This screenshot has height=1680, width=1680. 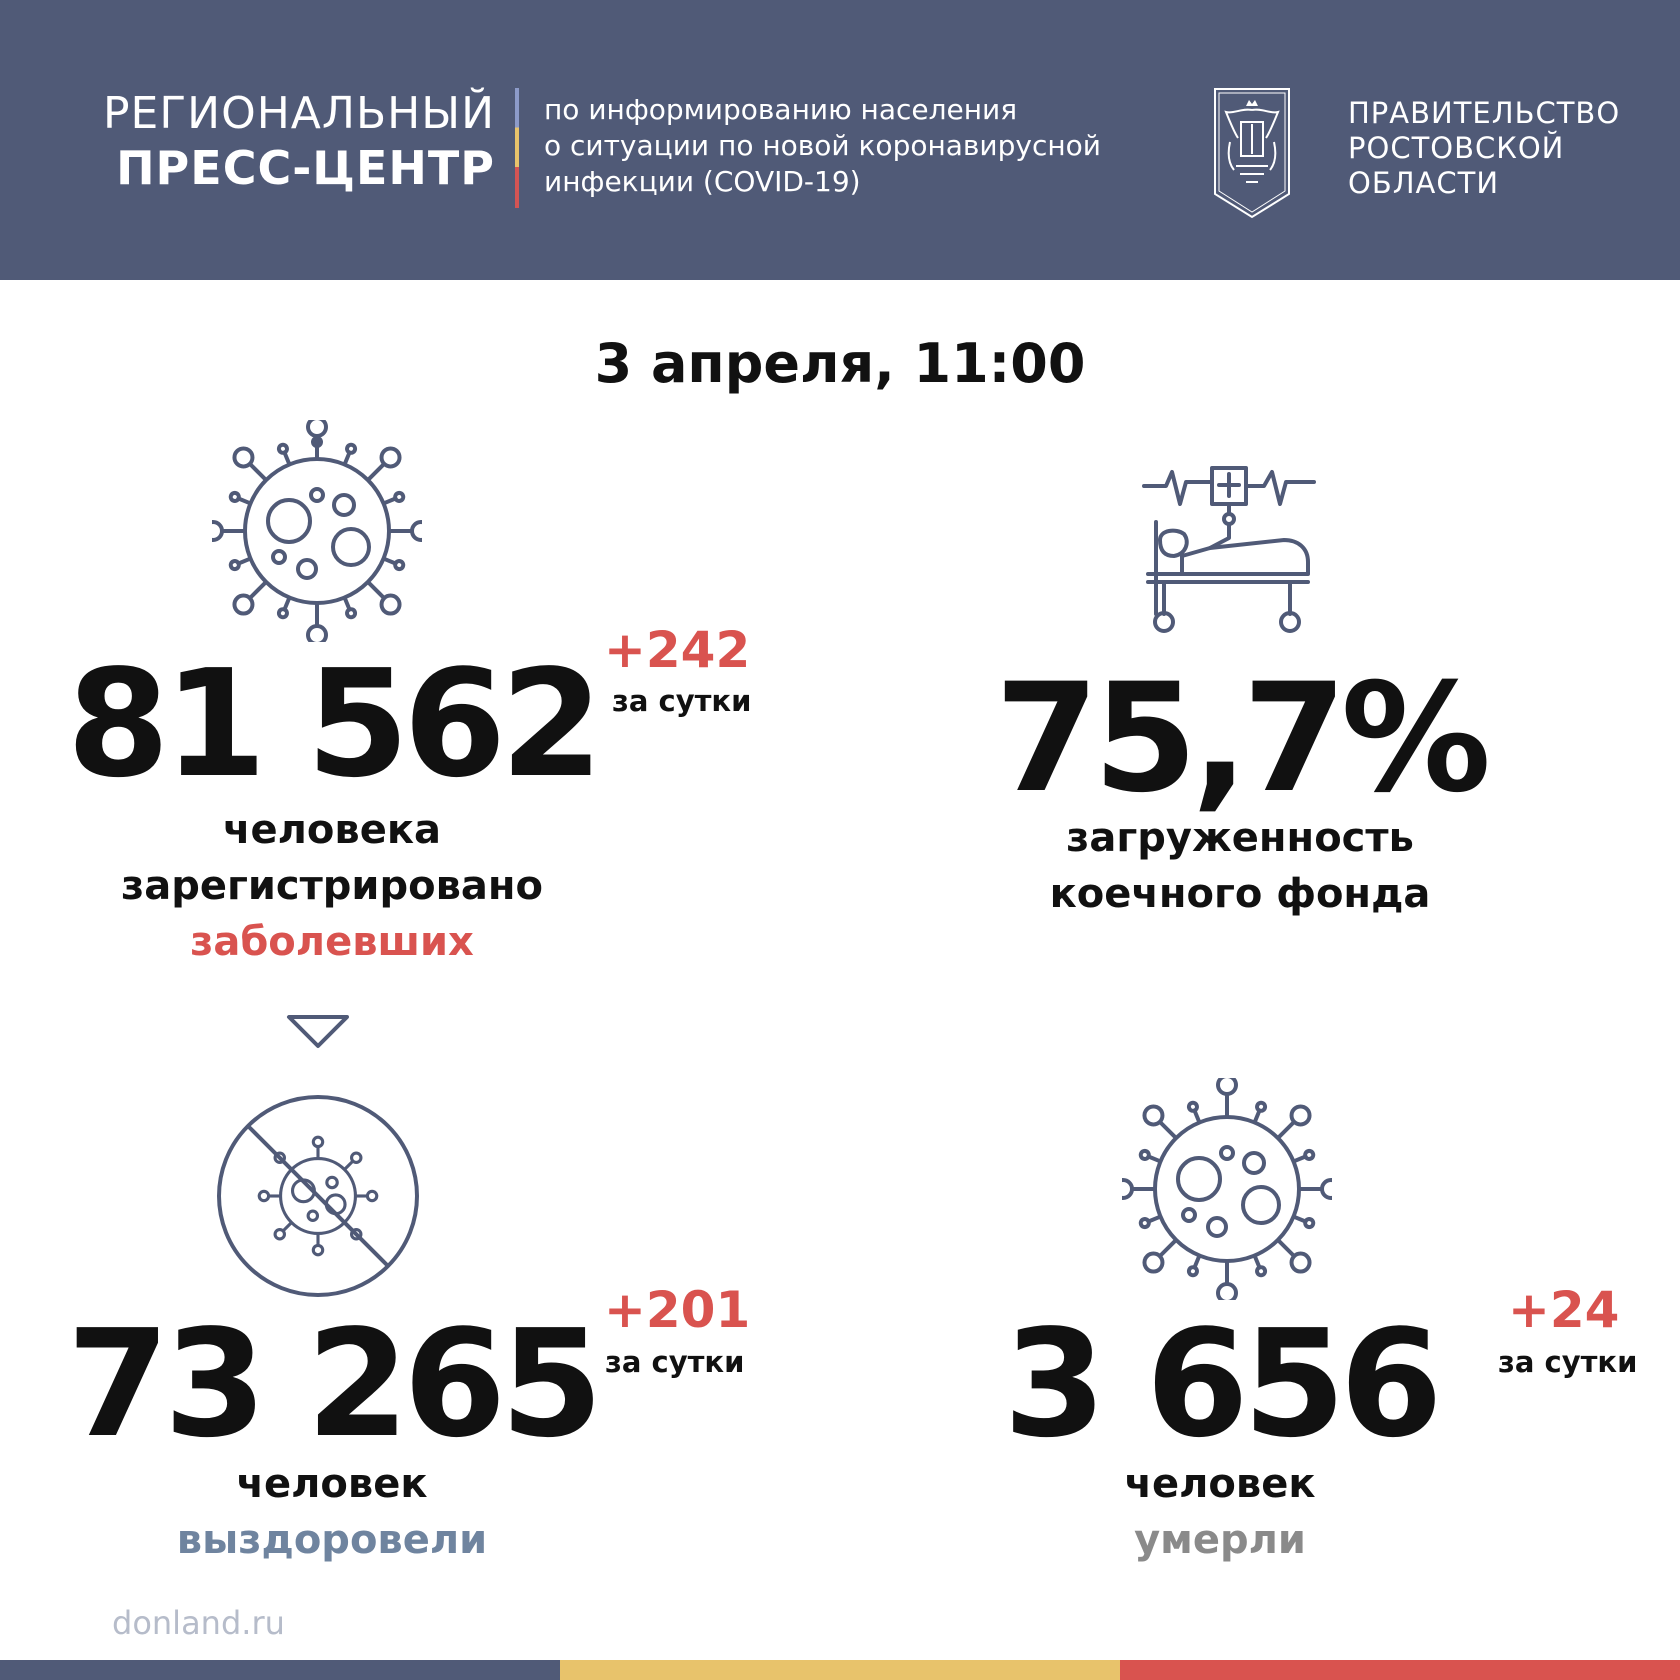 I want to click on no-virus-icon, so click(x=318, y=1196).